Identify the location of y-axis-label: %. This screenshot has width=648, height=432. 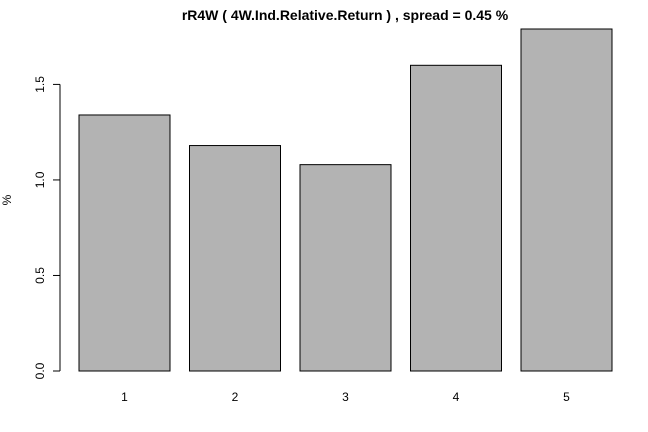
(7, 199).